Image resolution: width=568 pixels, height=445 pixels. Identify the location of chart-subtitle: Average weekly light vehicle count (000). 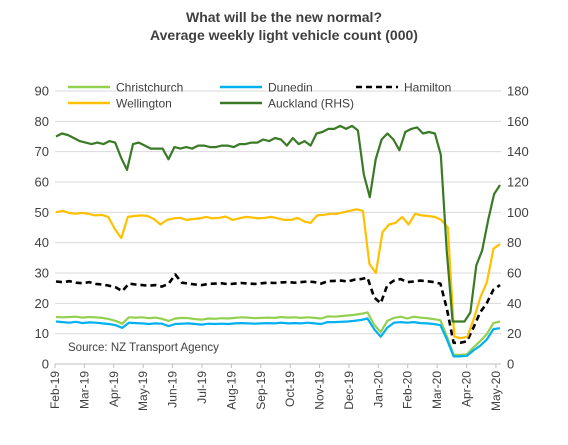
(284, 35).